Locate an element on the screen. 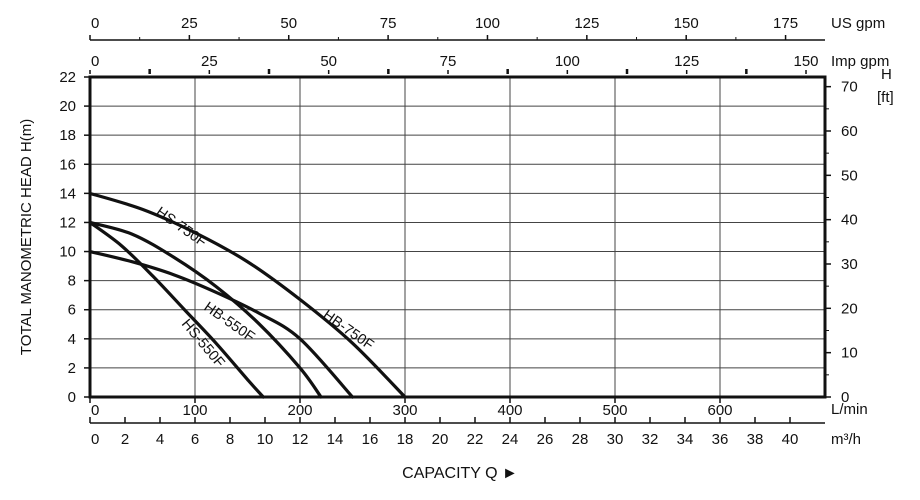 The height and width of the screenshot is (500, 920). m3h-tick-label: 28 is located at coordinates (580, 439).